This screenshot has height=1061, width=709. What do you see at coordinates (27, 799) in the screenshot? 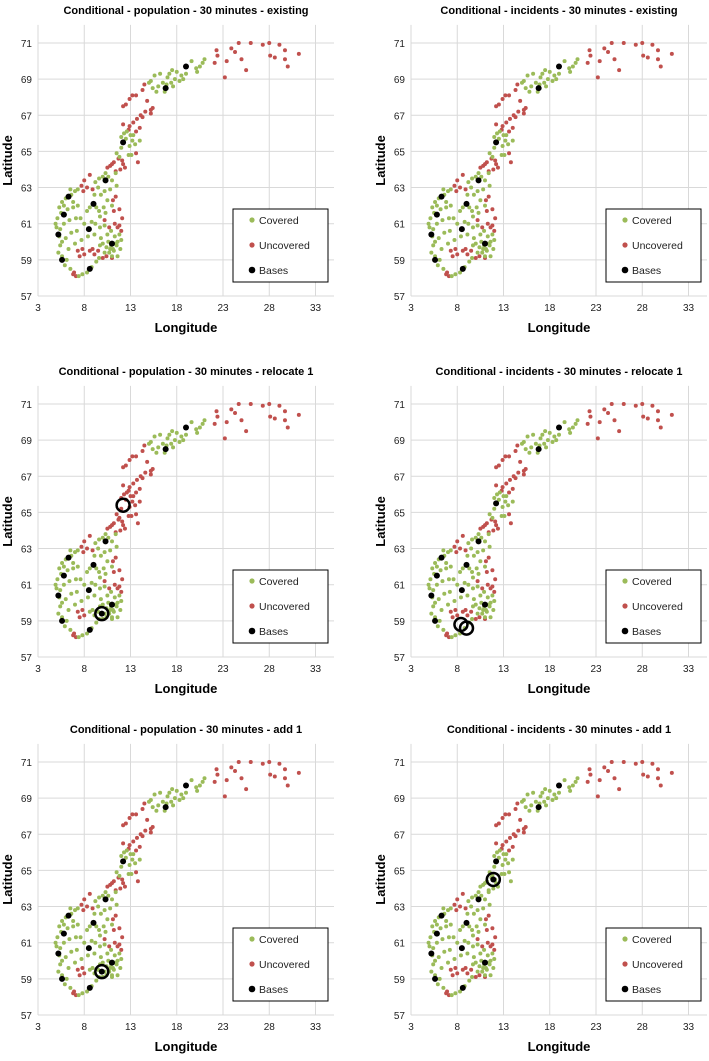
I see `y-tick-label: 69` at bounding box center [27, 799].